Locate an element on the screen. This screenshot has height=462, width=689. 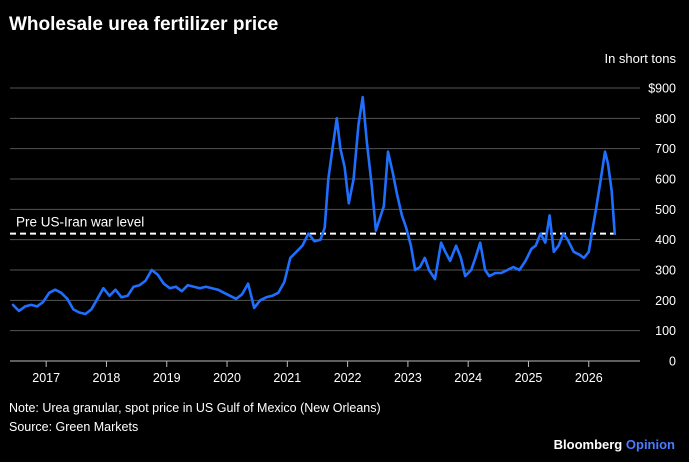
unit-label: In short tons is located at coordinates (640, 58).